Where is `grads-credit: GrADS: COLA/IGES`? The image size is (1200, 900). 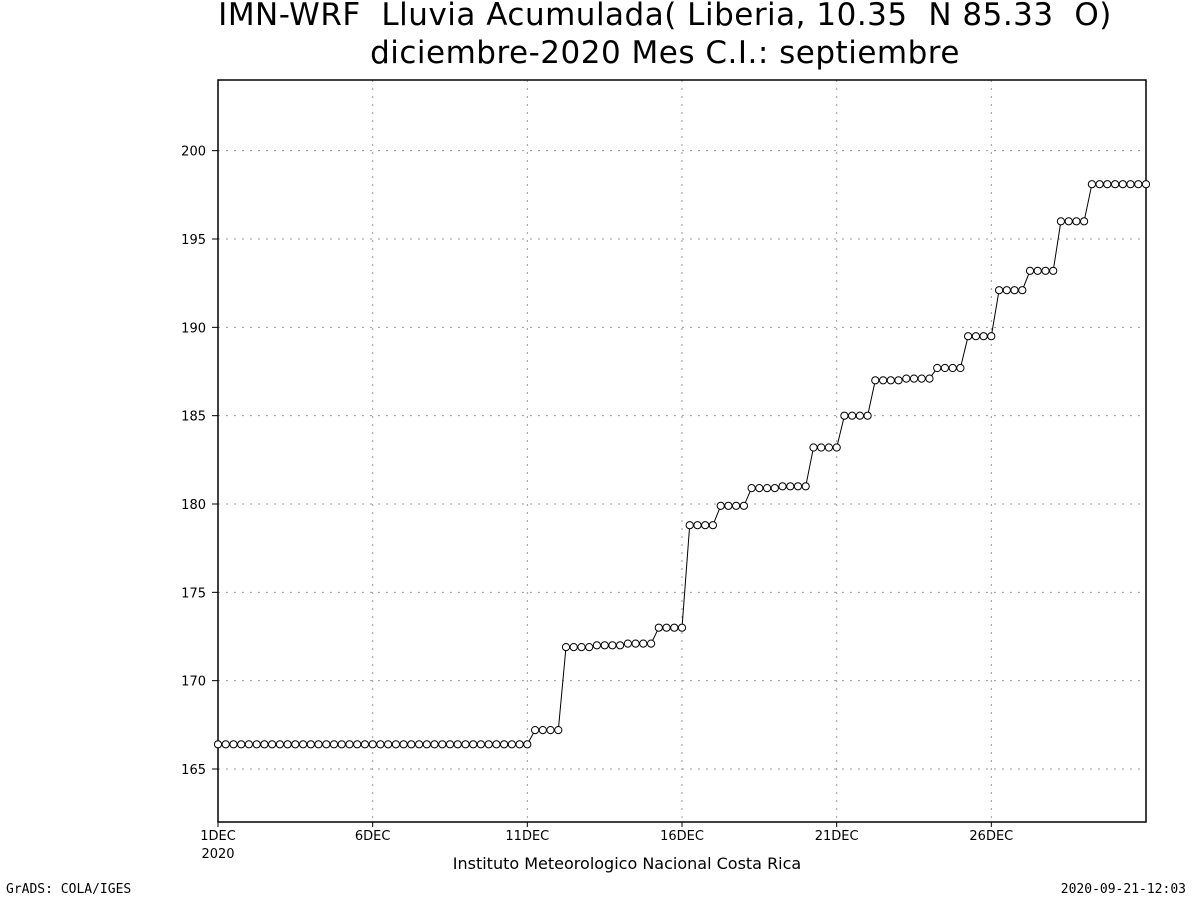 grads-credit: GrADS: COLA/IGES is located at coordinates (69, 889).